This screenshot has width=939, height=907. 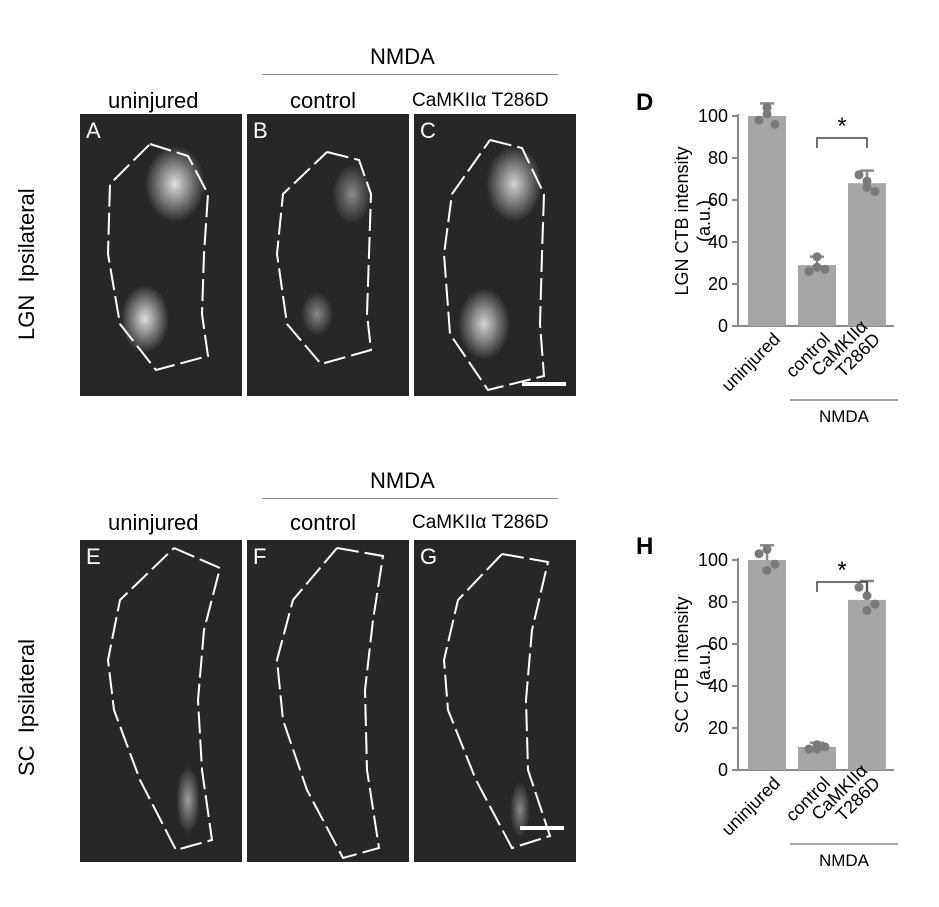 What do you see at coordinates (323, 522) in the screenshot?
I see `bottom-col-header-control: control` at bounding box center [323, 522].